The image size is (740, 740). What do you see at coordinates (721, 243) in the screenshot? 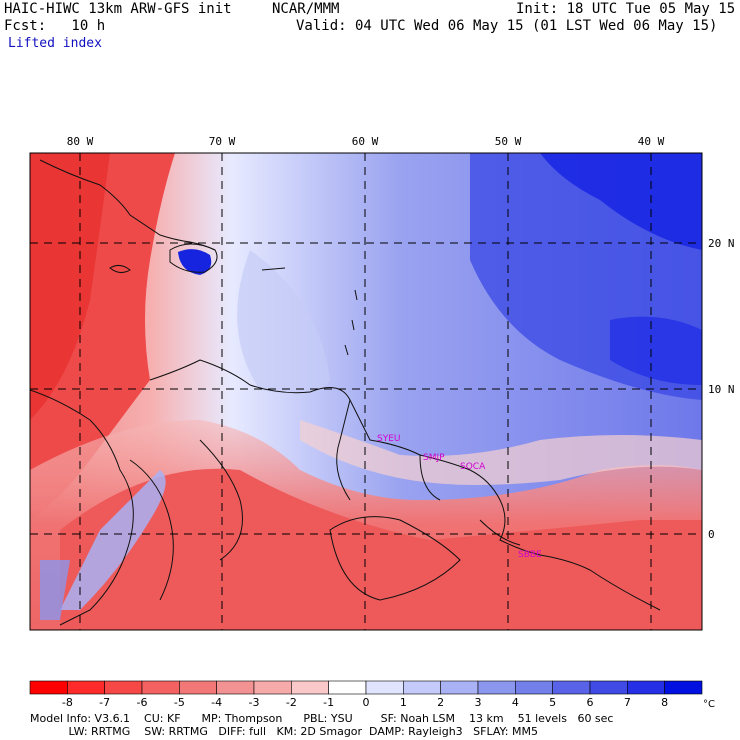
I see `lat-label-20n: 20 N` at bounding box center [721, 243].